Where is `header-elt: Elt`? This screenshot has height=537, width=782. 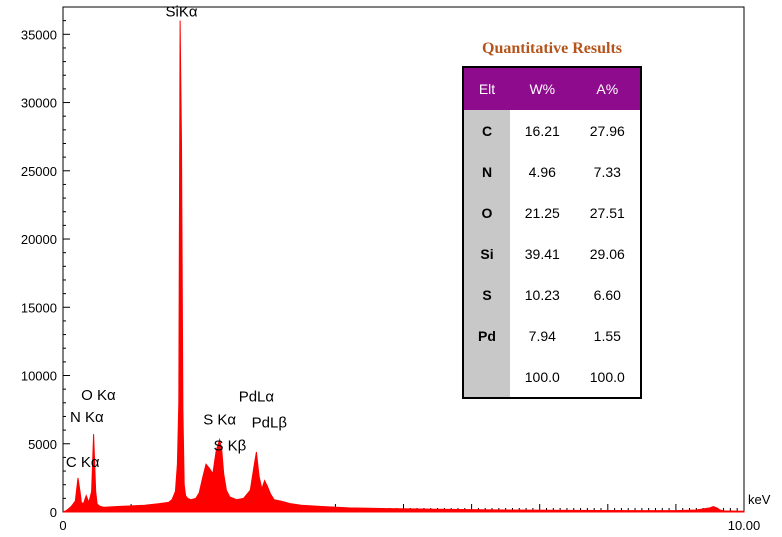 header-elt: Elt is located at coordinates (486, 88).